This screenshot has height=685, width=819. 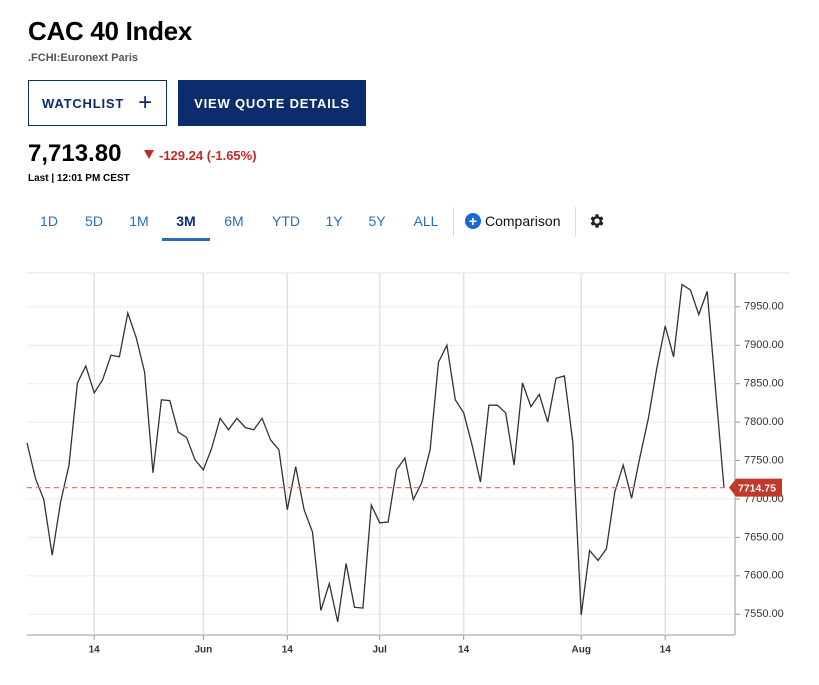 I want to click on range-tab: 5D, so click(x=94, y=221).